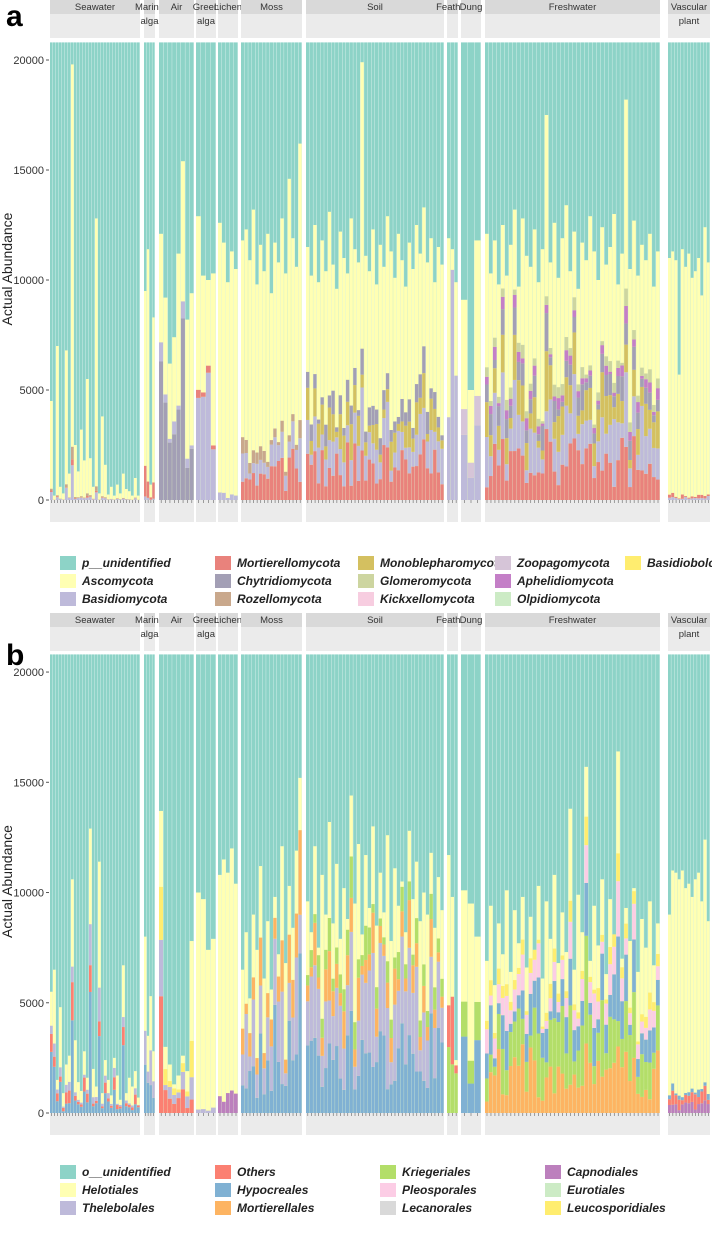  Describe the element at coordinates (563, 563) in the screenshot. I see `legend-label: Zoopagomycota` at that location.